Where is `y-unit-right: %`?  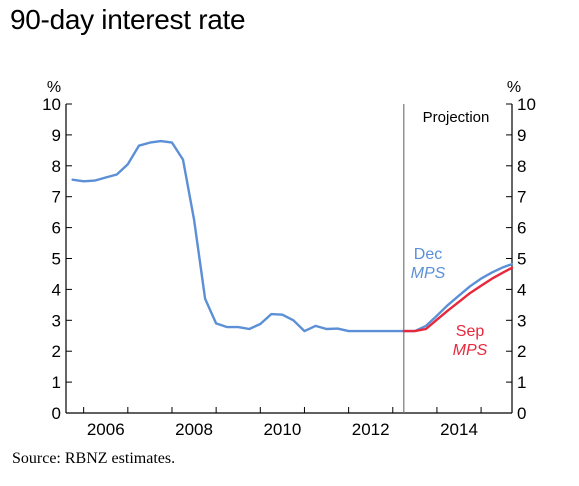 y-unit-right: % is located at coordinates (514, 87).